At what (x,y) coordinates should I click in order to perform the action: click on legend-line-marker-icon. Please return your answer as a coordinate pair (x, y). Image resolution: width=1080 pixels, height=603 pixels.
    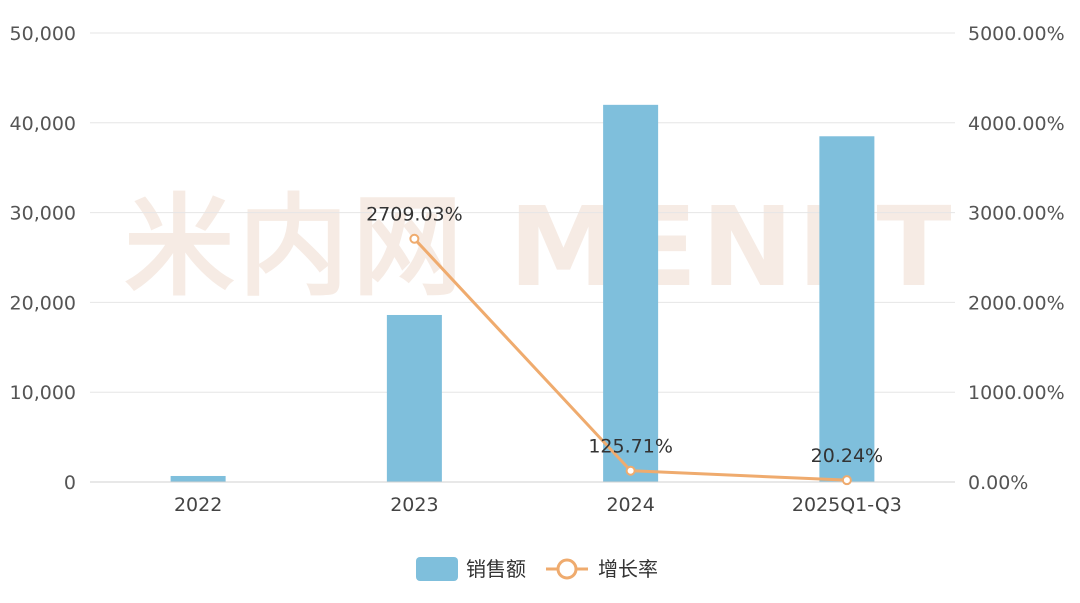
    Looking at the image, I should click on (567, 569).